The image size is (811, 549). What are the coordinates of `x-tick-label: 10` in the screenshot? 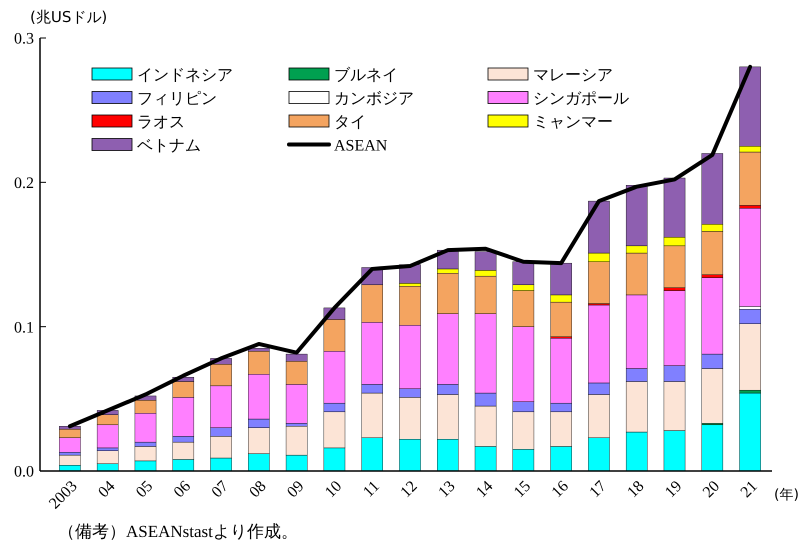 It's located at (334, 490).